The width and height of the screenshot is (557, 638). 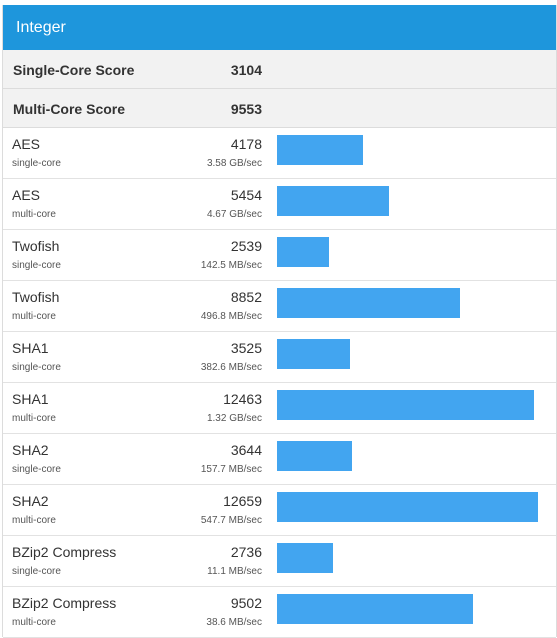 I want to click on benchmark-throughput: 1.32 GB/sec, so click(x=234, y=418).